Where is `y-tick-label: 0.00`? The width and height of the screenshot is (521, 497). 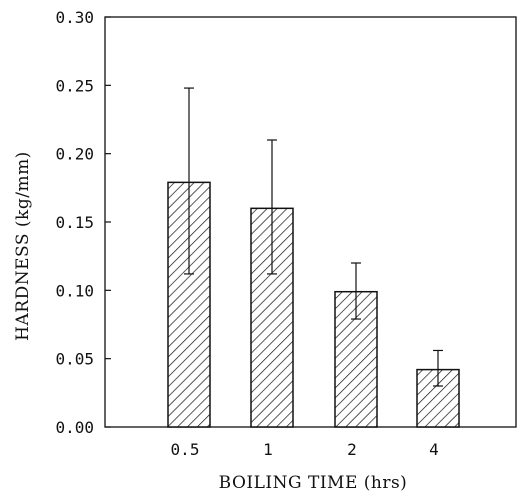
y-tick-label: 0.00 is located at coordinates (74, 427).